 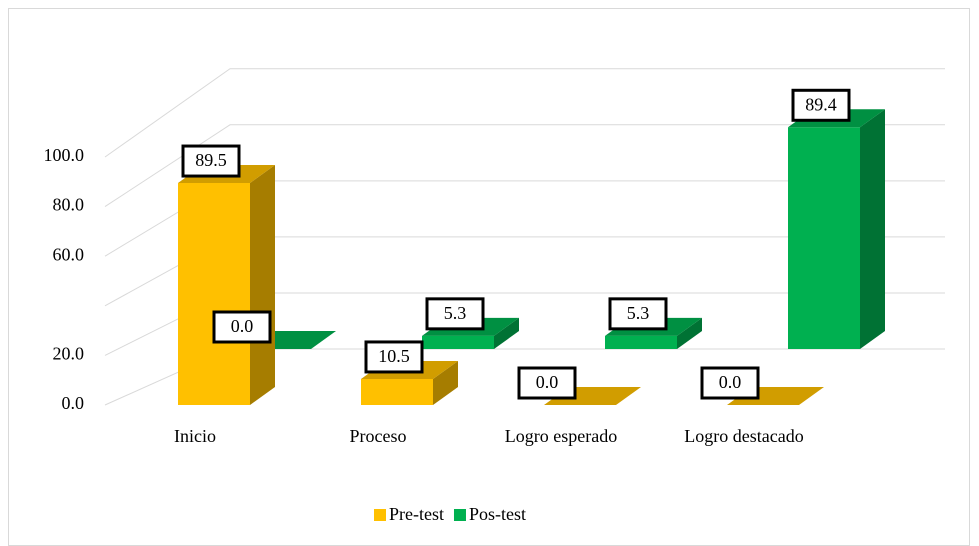 What do you see at coordinates (69, 205) in the screenshot?
I see `y-tick-label: 80.0` at bounding box center [69, 205].